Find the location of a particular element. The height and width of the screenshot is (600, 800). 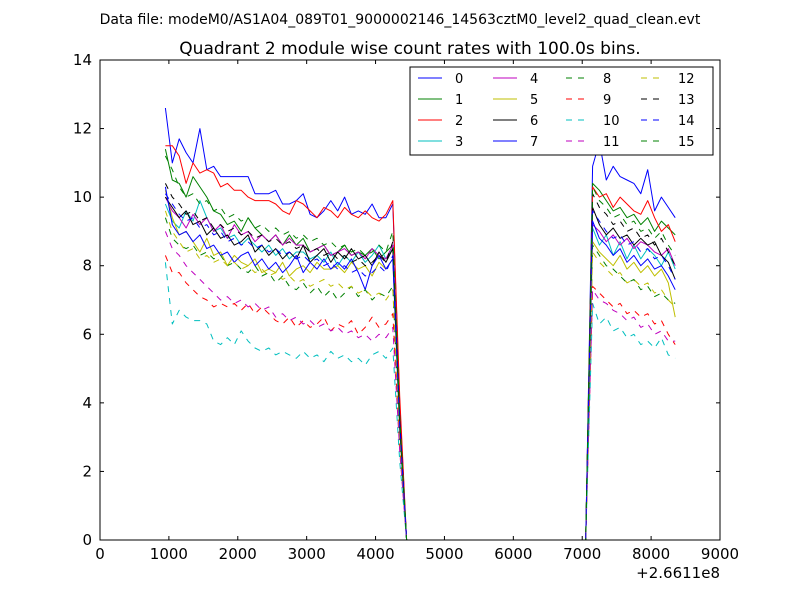

legend-label-12: 12 is located at coordinates (686, 79).